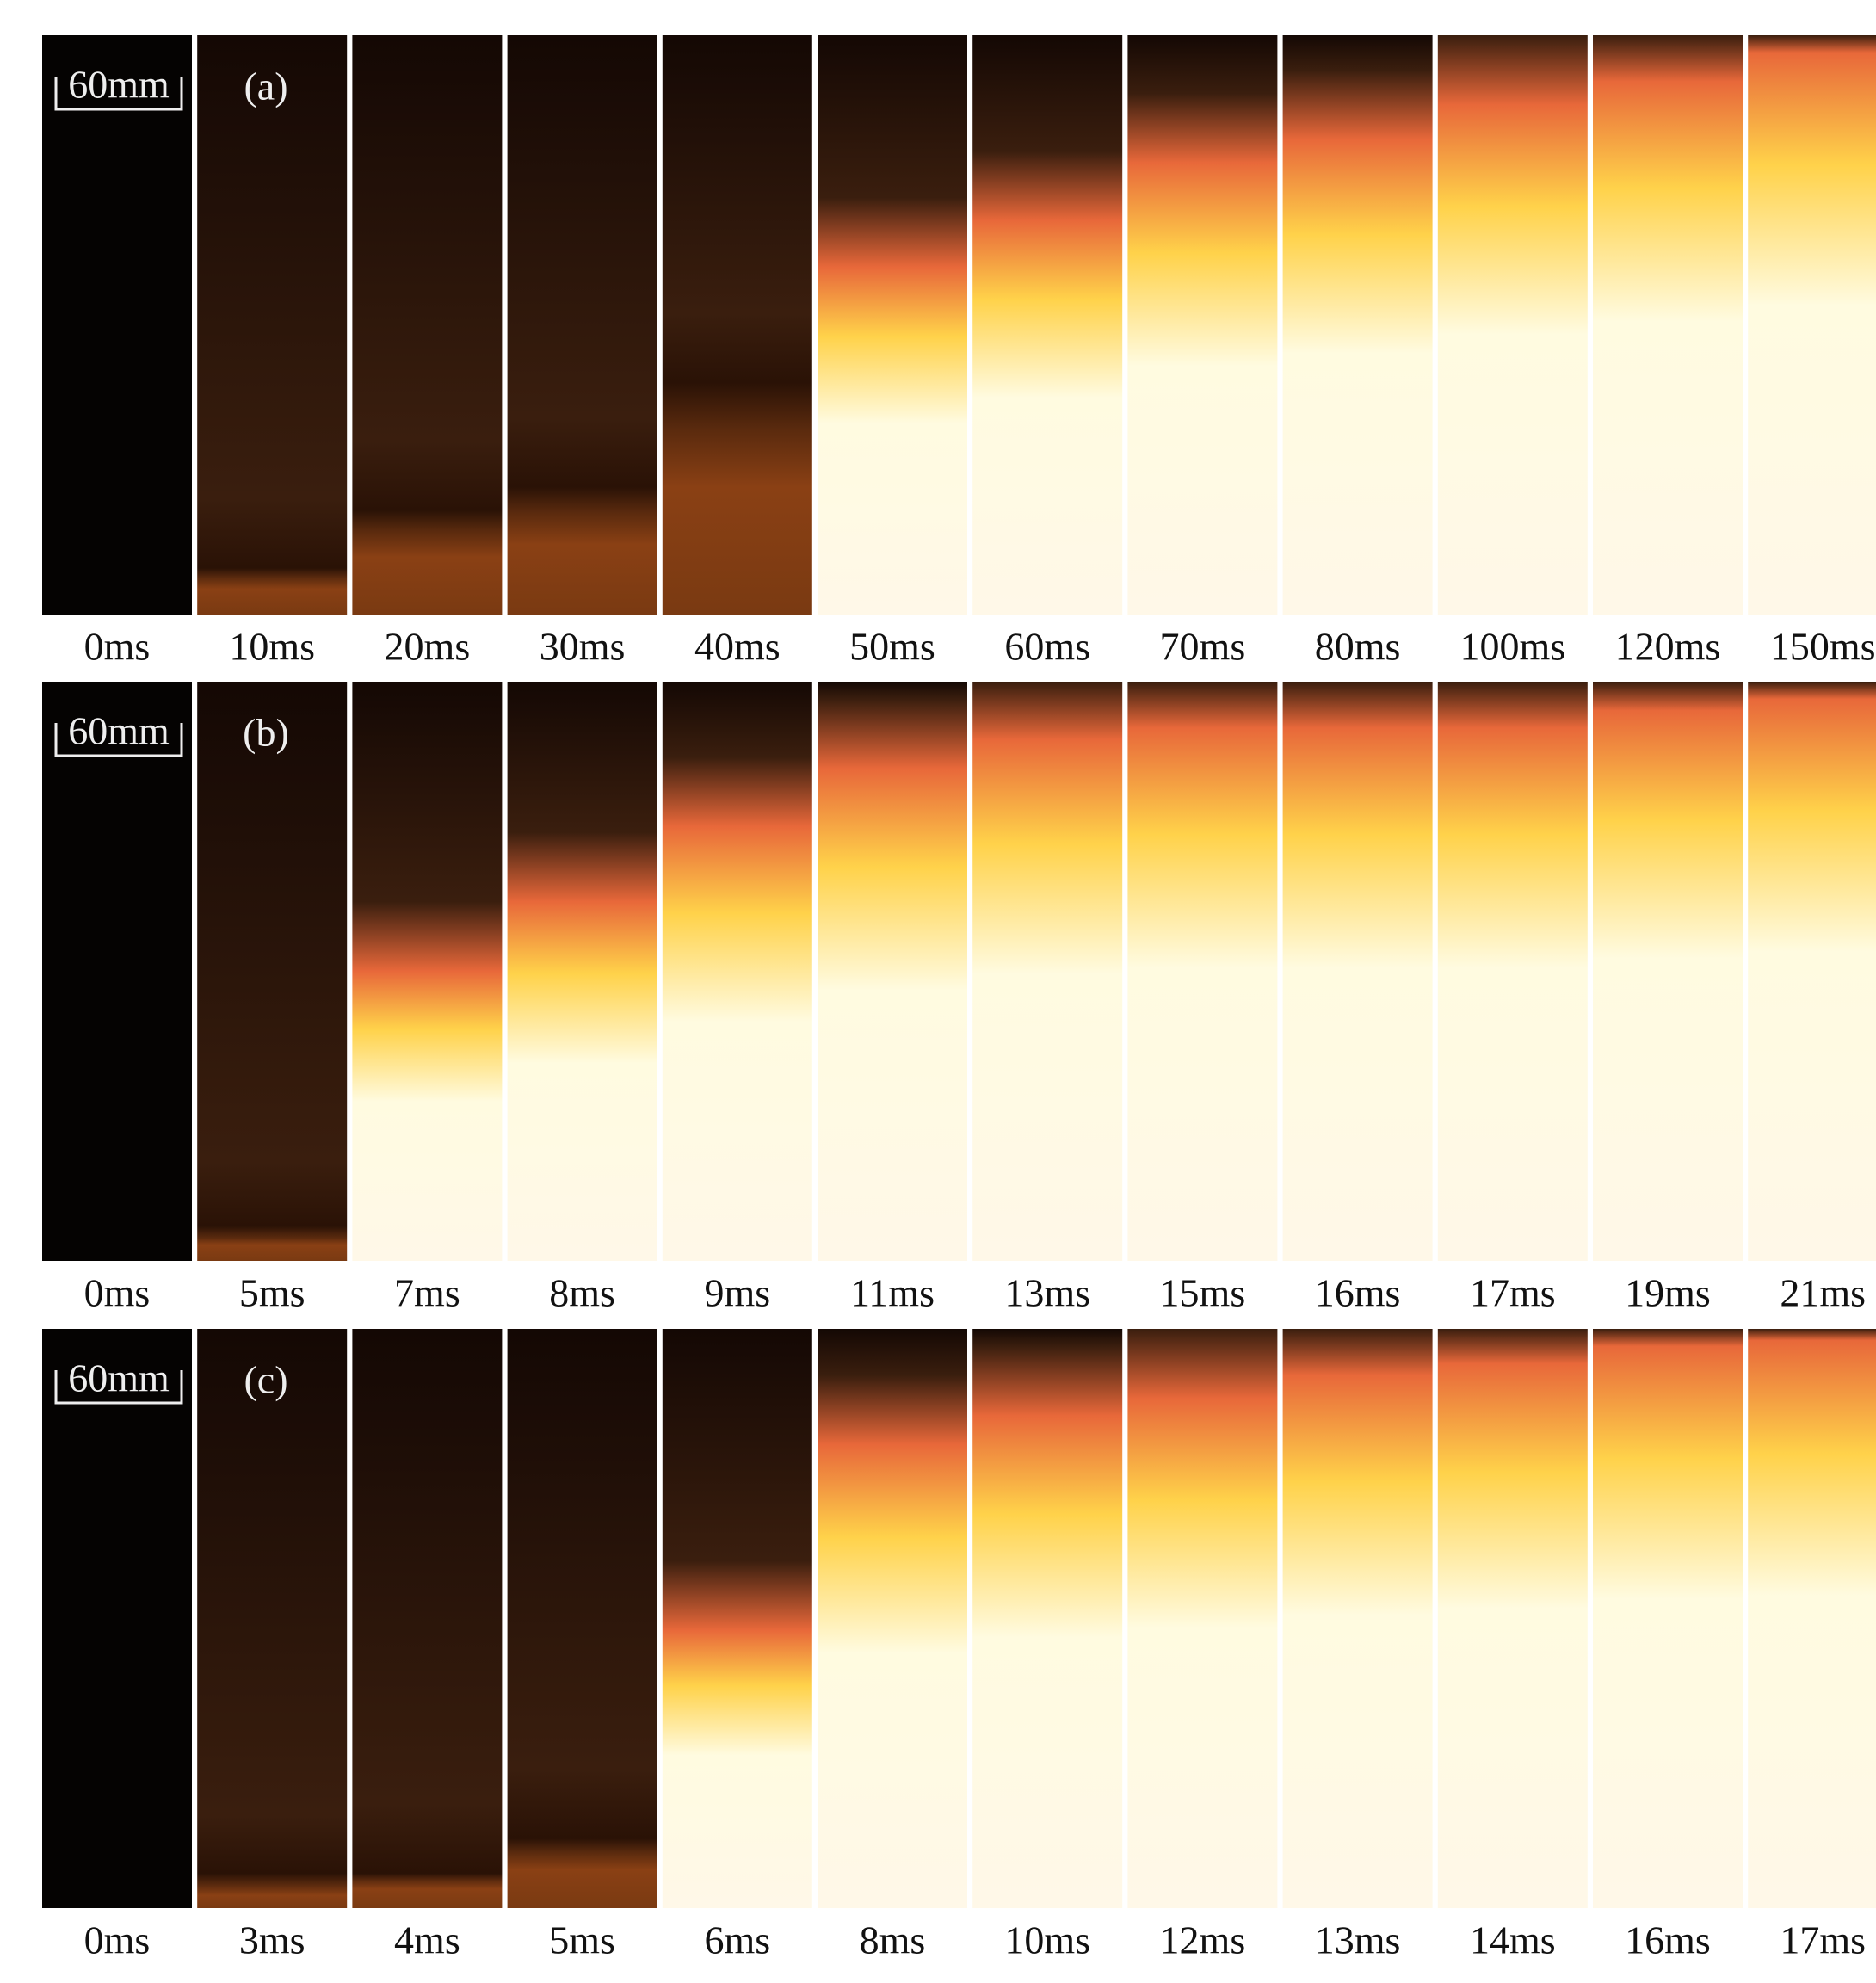 This screenshot has width=1876, height=1983. Describe the element at coordinates (738, 647) in the screenshot. I see `frame-time-label: 40ms` at that location.